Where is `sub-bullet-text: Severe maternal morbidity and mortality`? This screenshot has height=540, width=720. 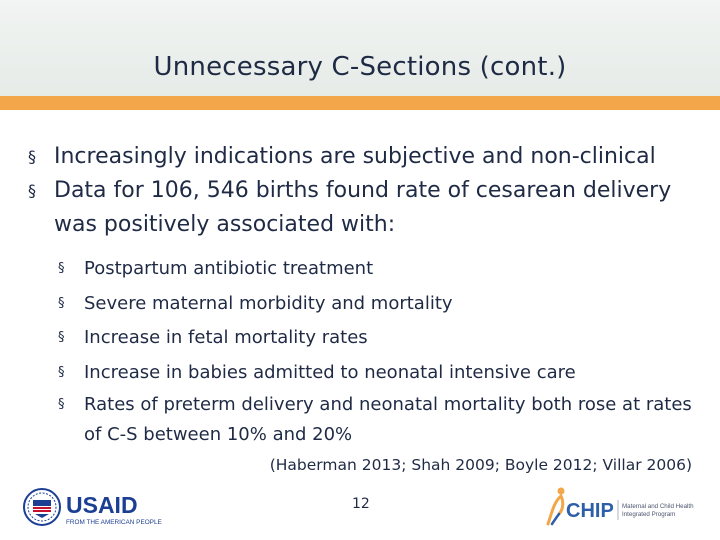
sub-bullet-text: Severe maternal morbidity and mortality is located at coordinates (268, 303).